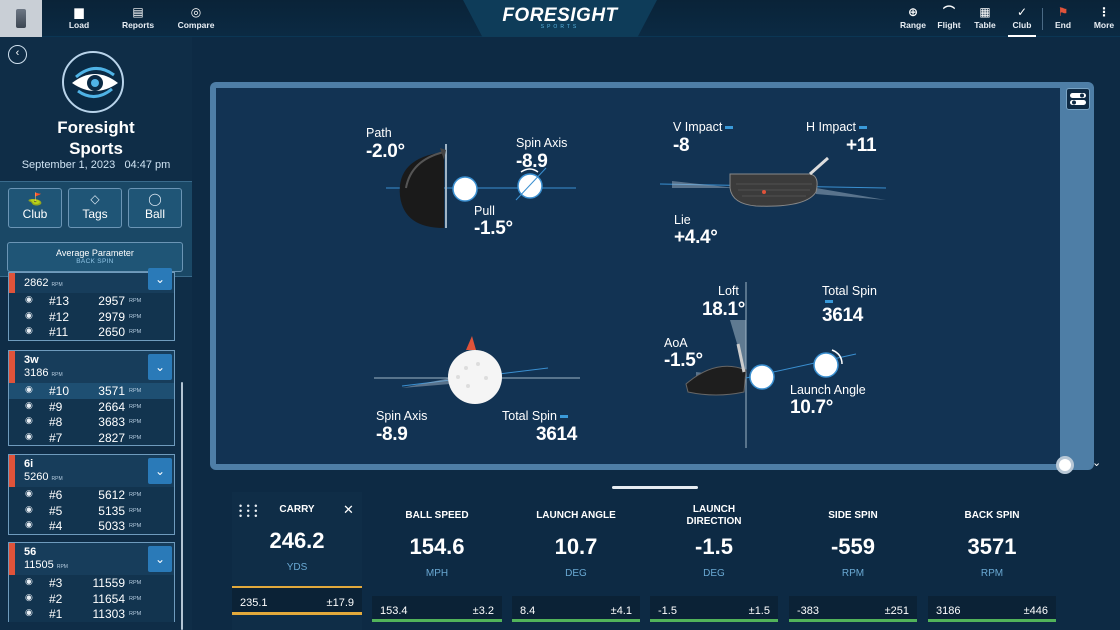 Image resolution: width=1120 pixels, height=630 pixels. I want to click on shot-row: ◉ #13 2957 RPM, so click(83, 301).